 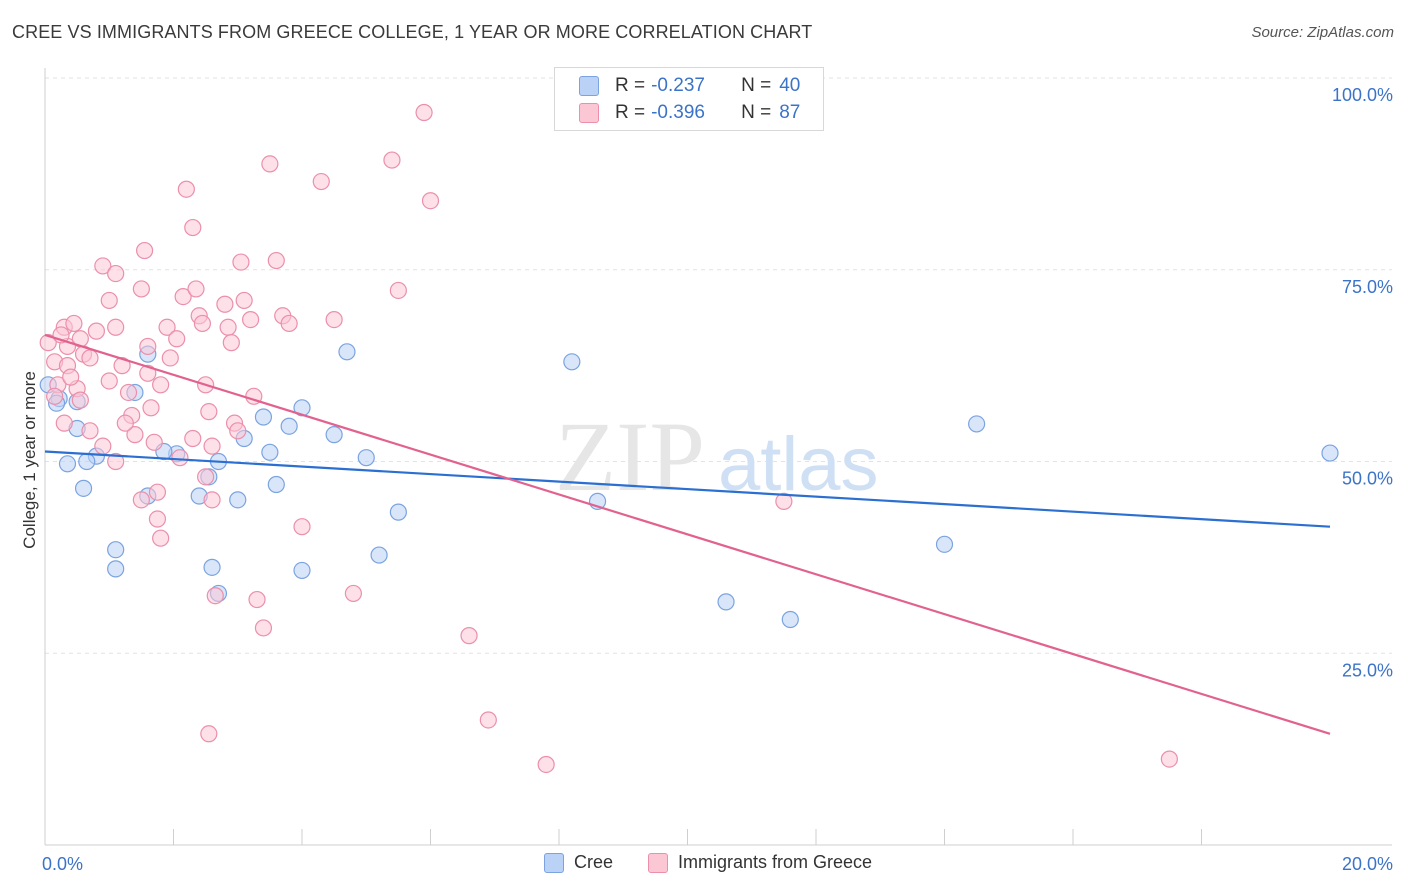 I want to click on bottom-legend-cree: Cree, so click(x=578, y=862).